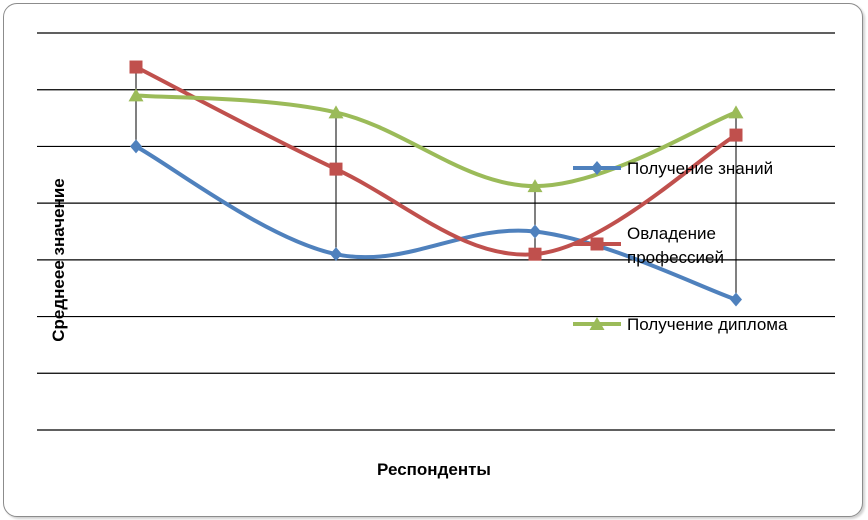 The height and width of the screenshot is (520, 868). I want to click on legend-item: Овладение профессией, so click(648, 245).